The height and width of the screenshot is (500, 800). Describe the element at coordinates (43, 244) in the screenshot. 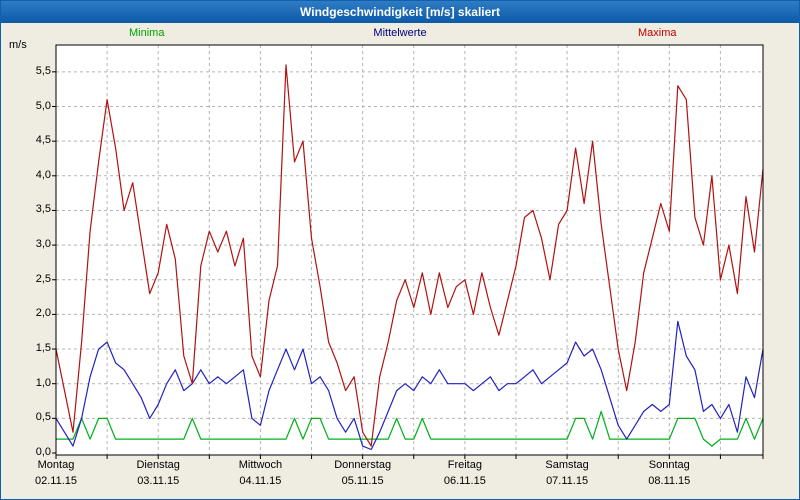

I see `y-tick-label: 3,0` at that location.